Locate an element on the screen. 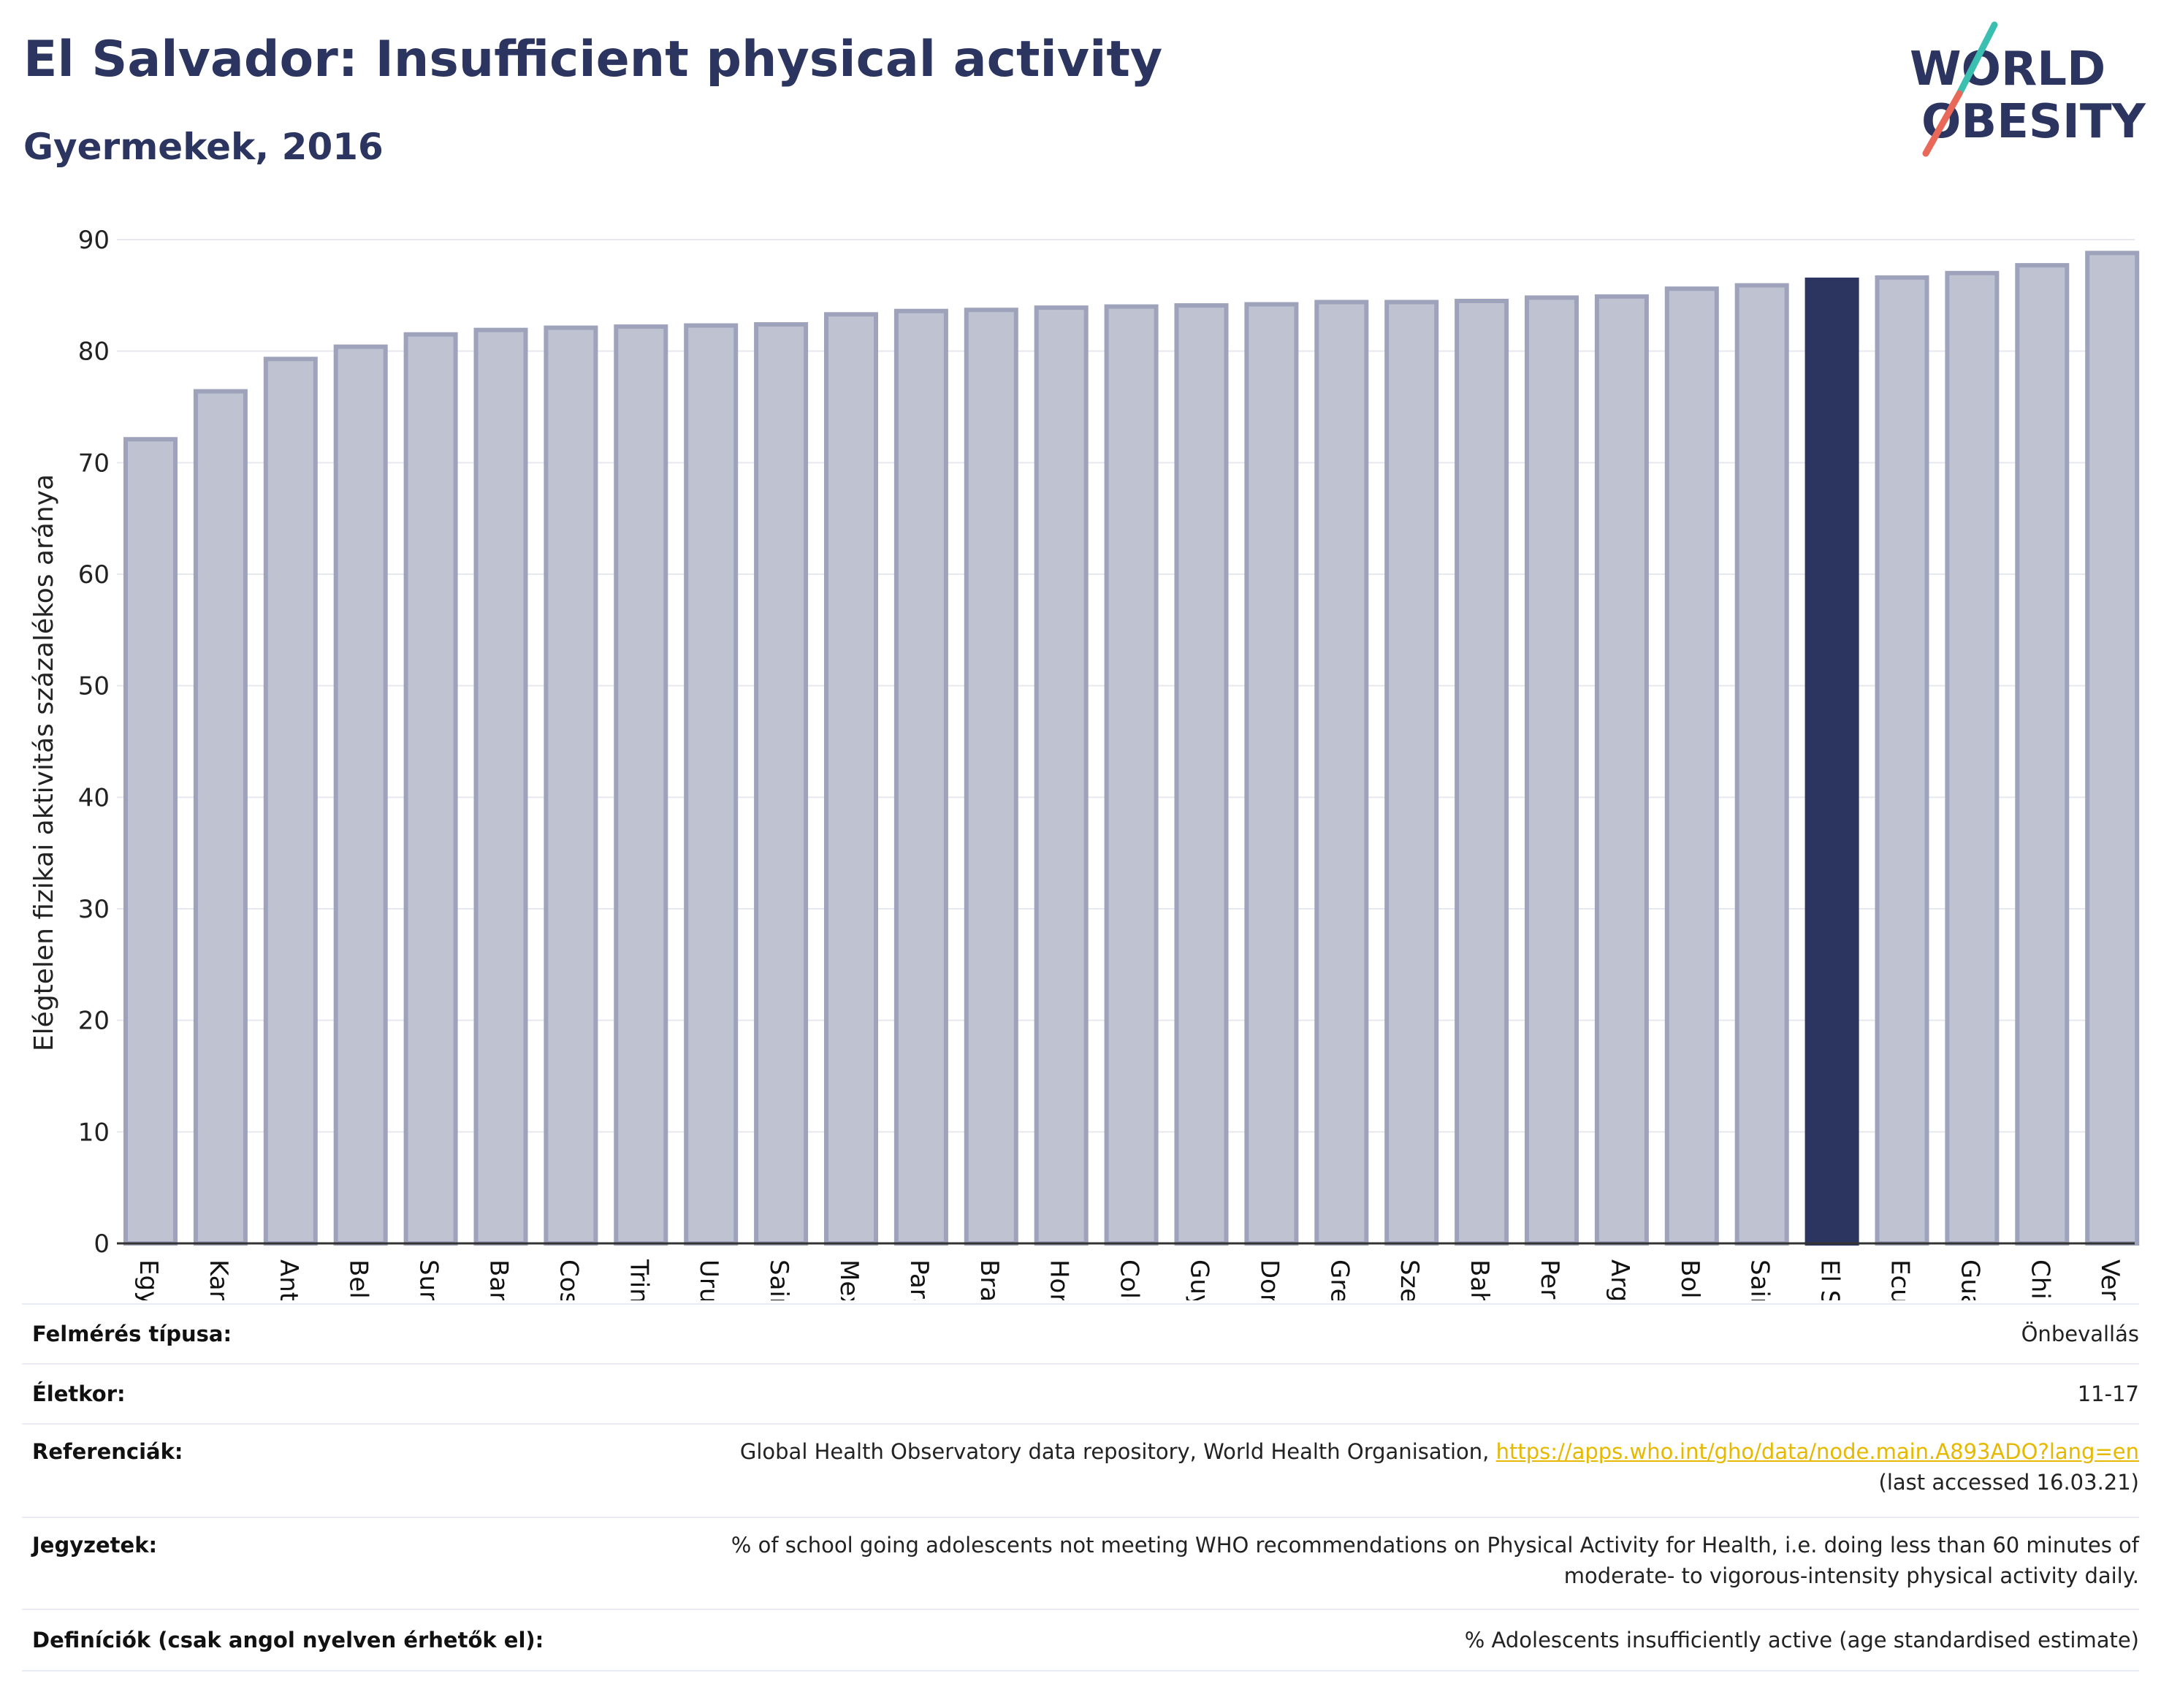 This screenshot has width=2161, height=1708. y-tick-label: 20 is located at coordinates (94, 1021).